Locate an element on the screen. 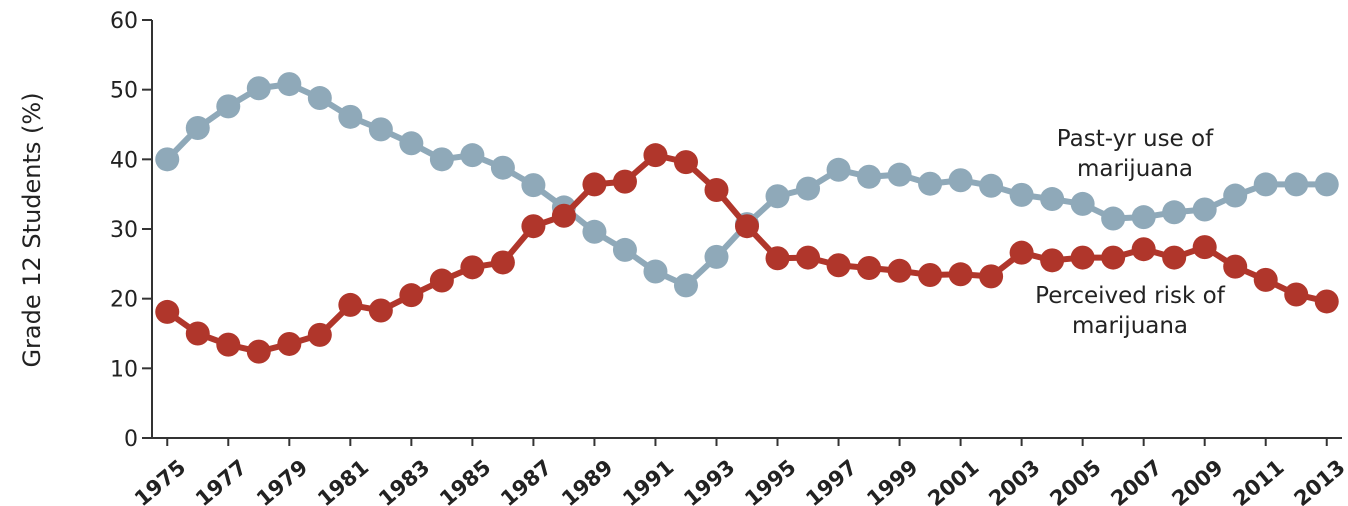 The height and width of the screenshot is (506, 1348). x-tick-label: 1989 is located at coordinates (587, 480).